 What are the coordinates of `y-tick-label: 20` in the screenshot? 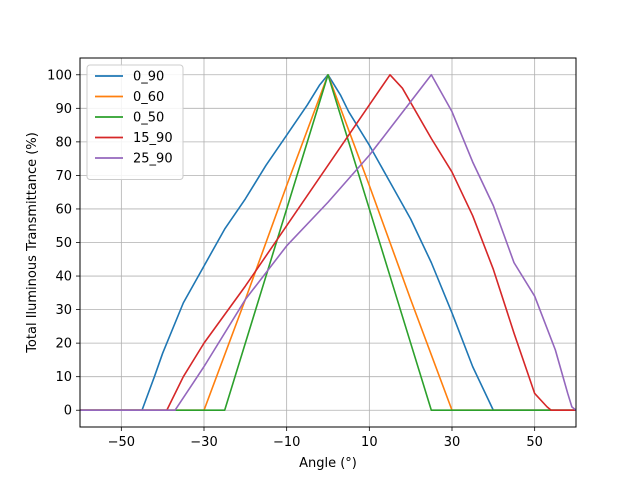 It's located at (63, 344).